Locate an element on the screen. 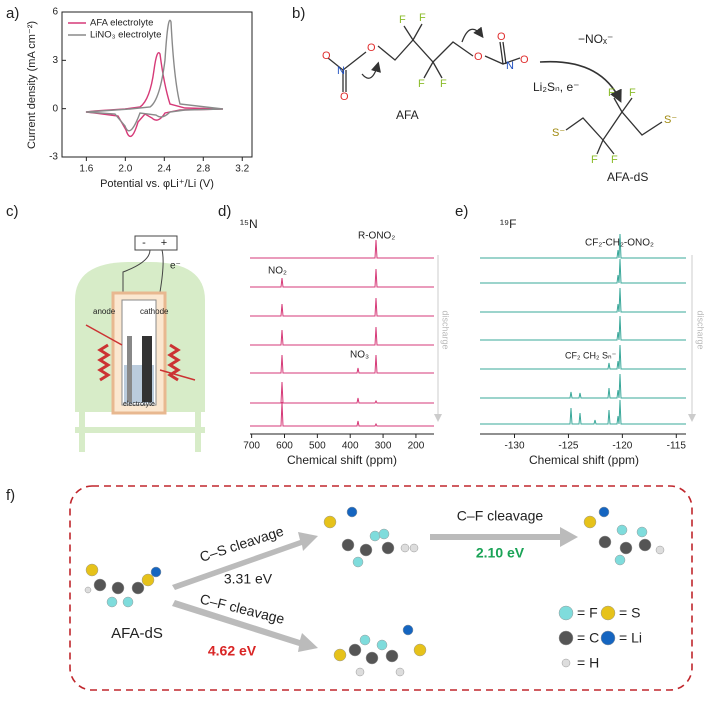 The image size is (711, 708). peak-label: CF₂-CH₂-ONO₂ is located at coordinates (619, 243).